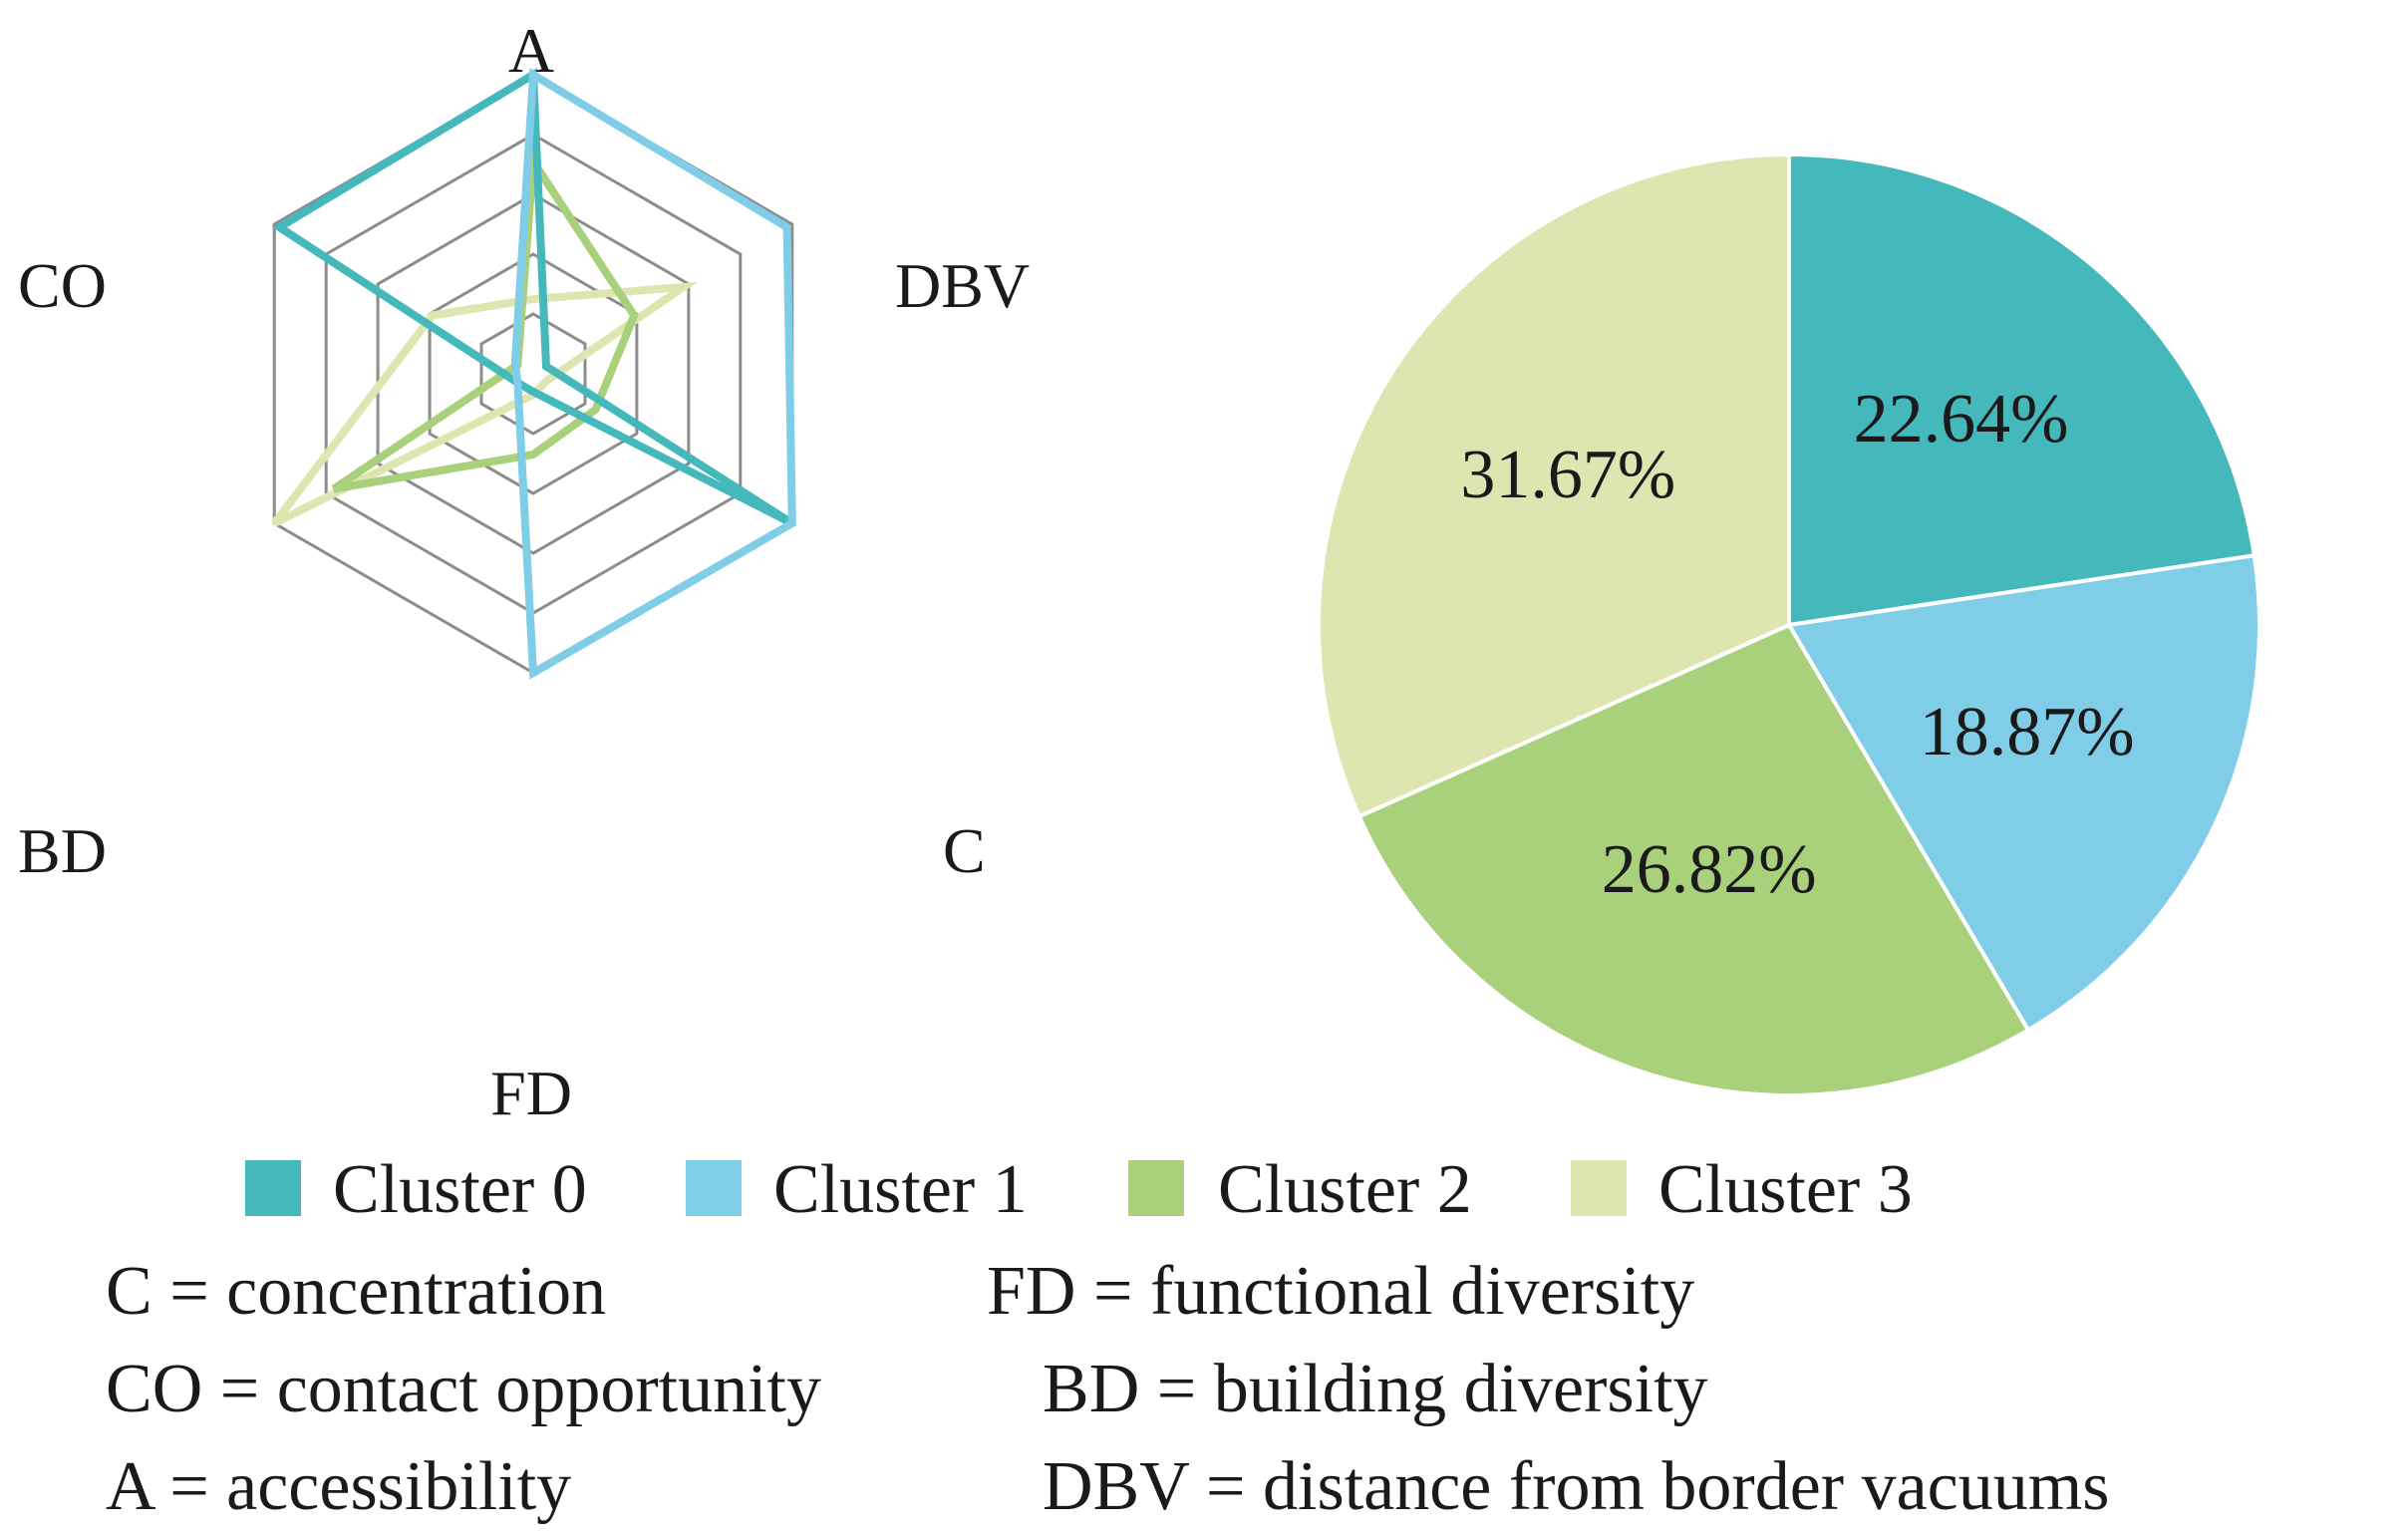 This screenshot has height=1539, width=2408. What do you see at coordinates (531, 50) in the screenshot?
I see `axis-label-a: A` at bounding box center [531, 50].